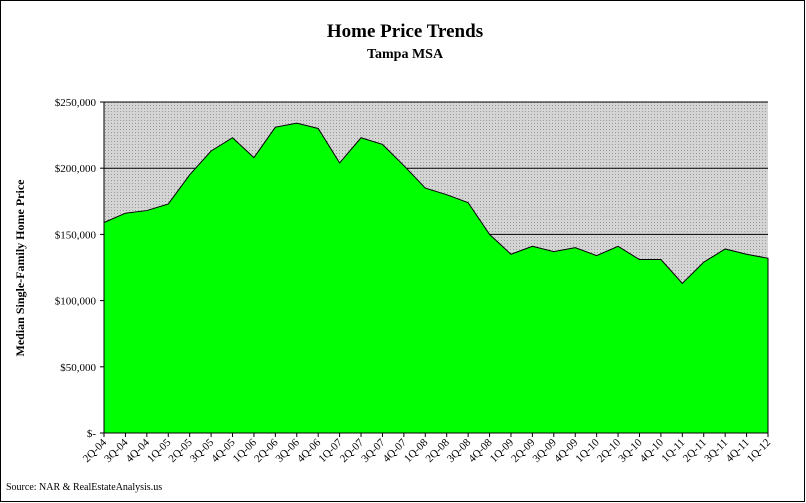 This screenshot has width=806, height=503. What do you see at coordinates (76, 235) in the screenshot?
I see `y-tick-label: $150,000` at bounding box center [76, 235].